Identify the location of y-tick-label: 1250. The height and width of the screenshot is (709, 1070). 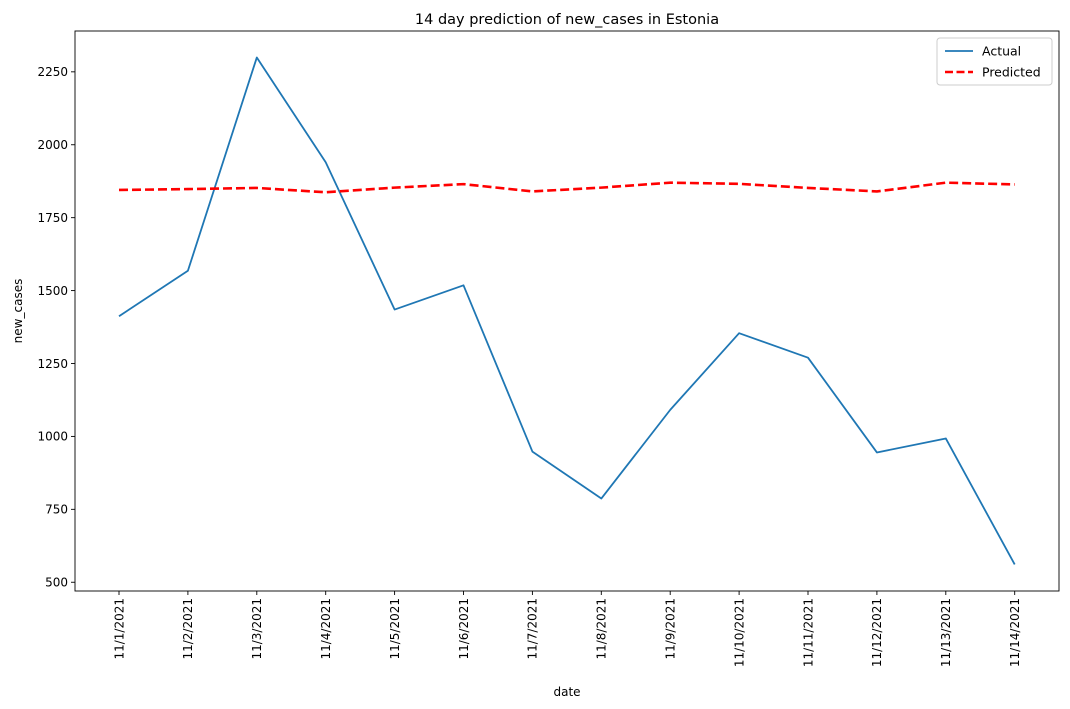
(52, 364).